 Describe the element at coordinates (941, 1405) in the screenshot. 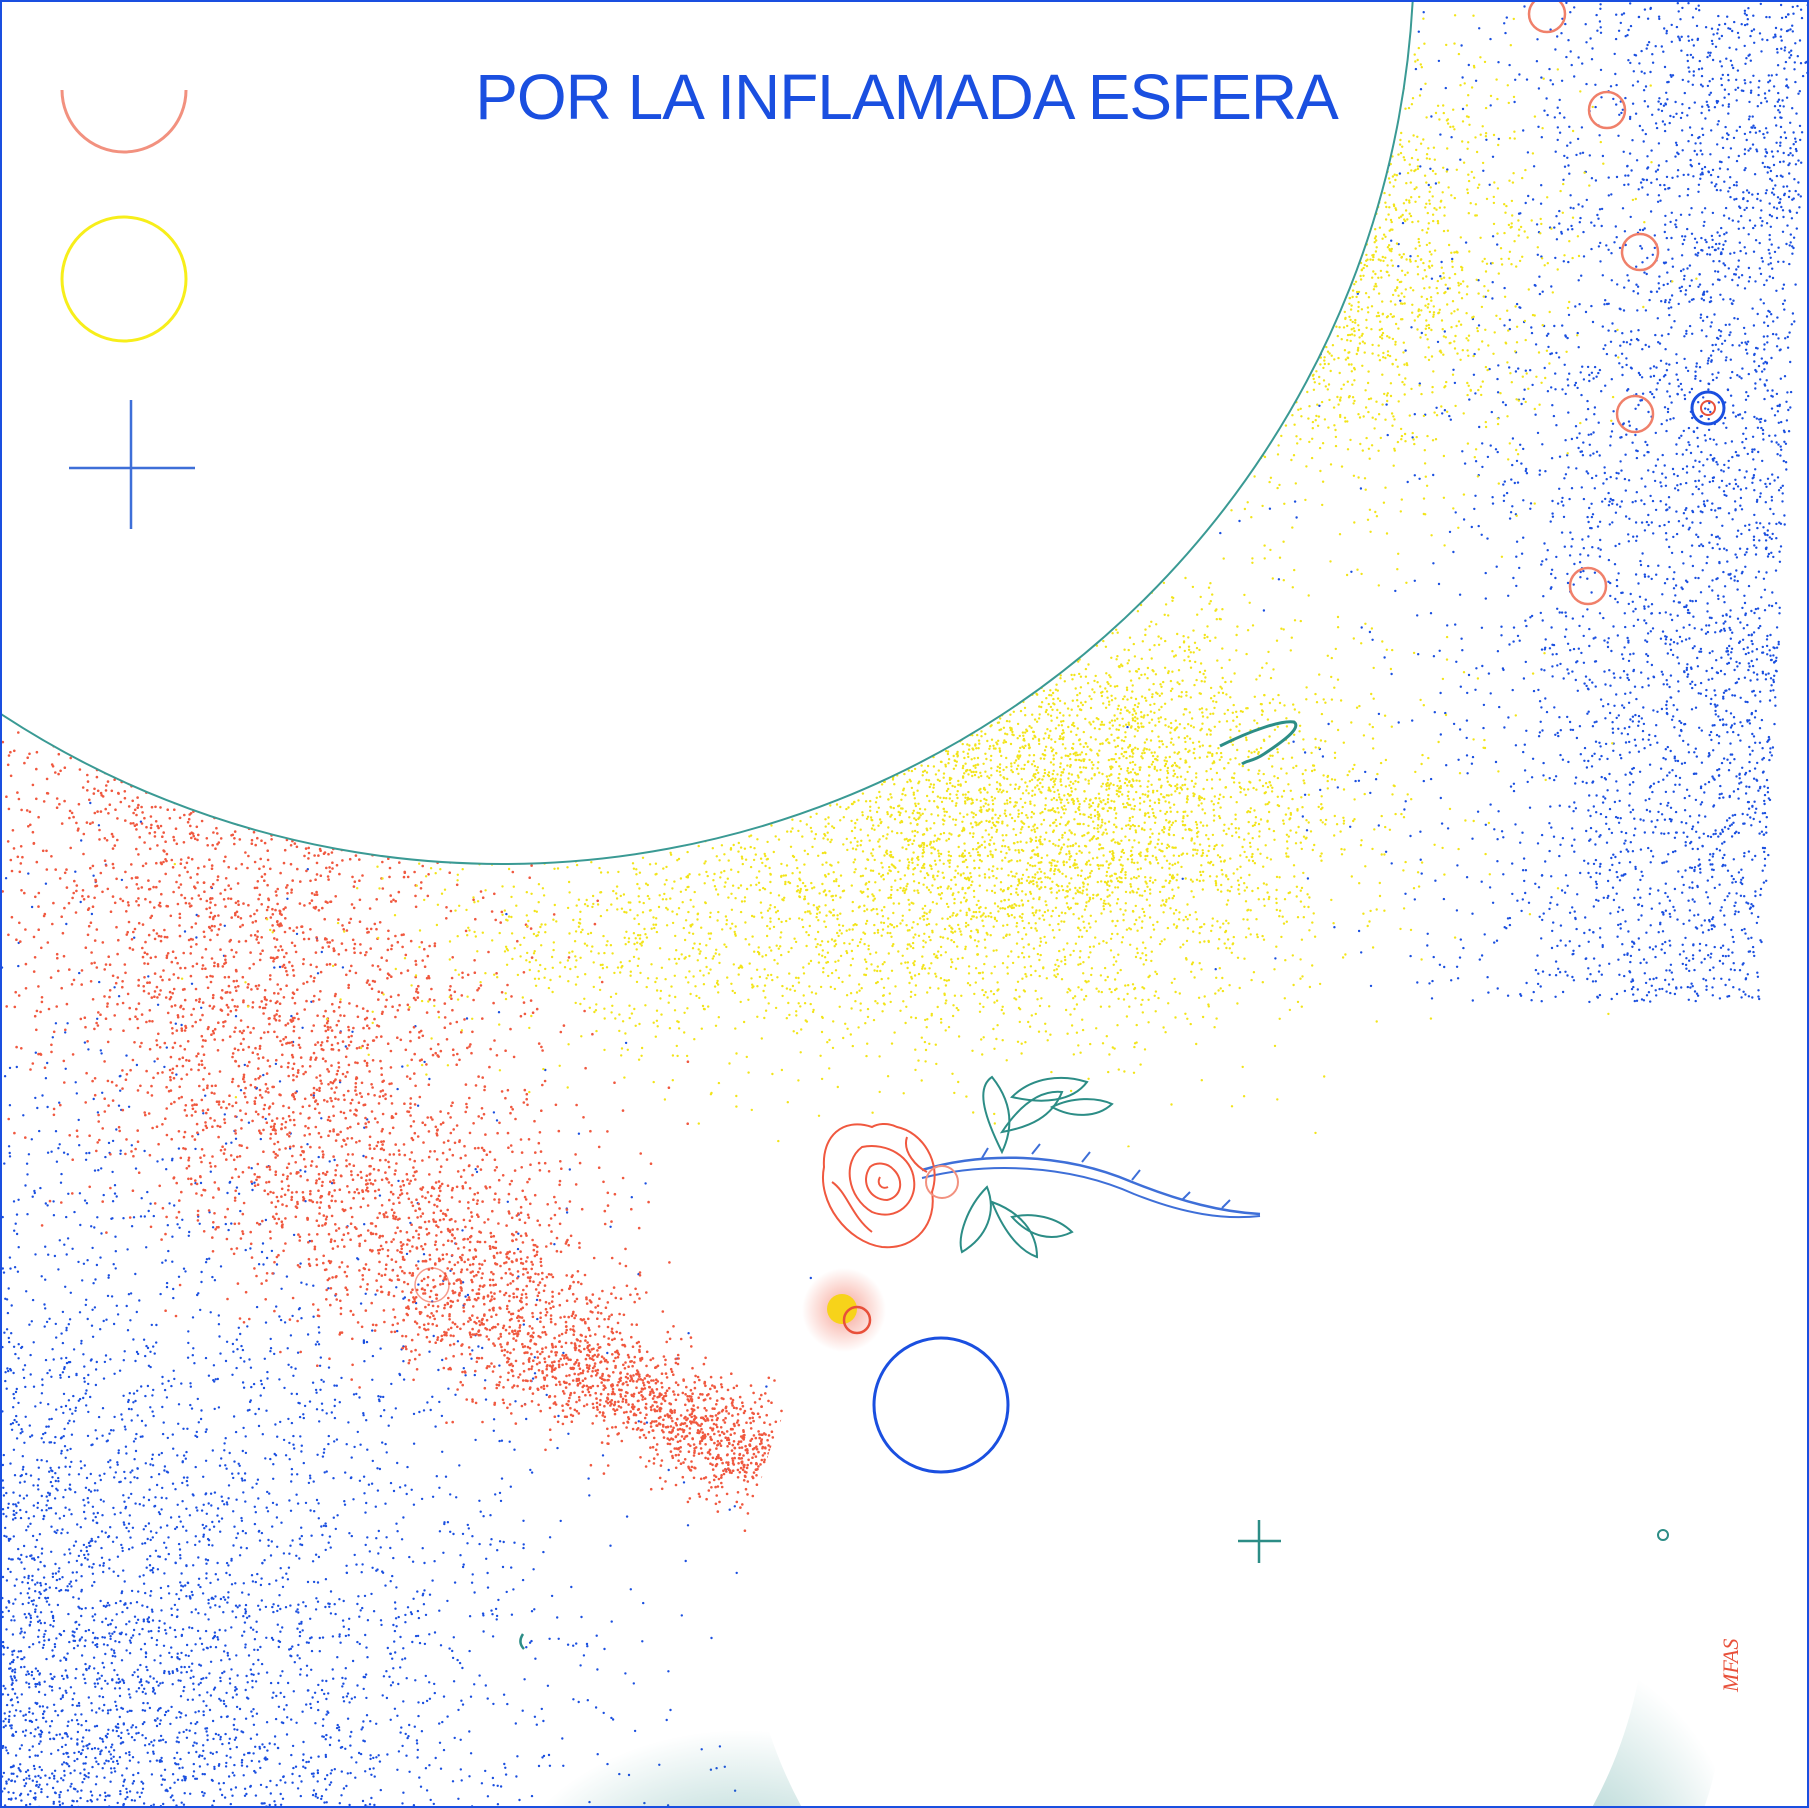

I see `blue-ring` at that location.